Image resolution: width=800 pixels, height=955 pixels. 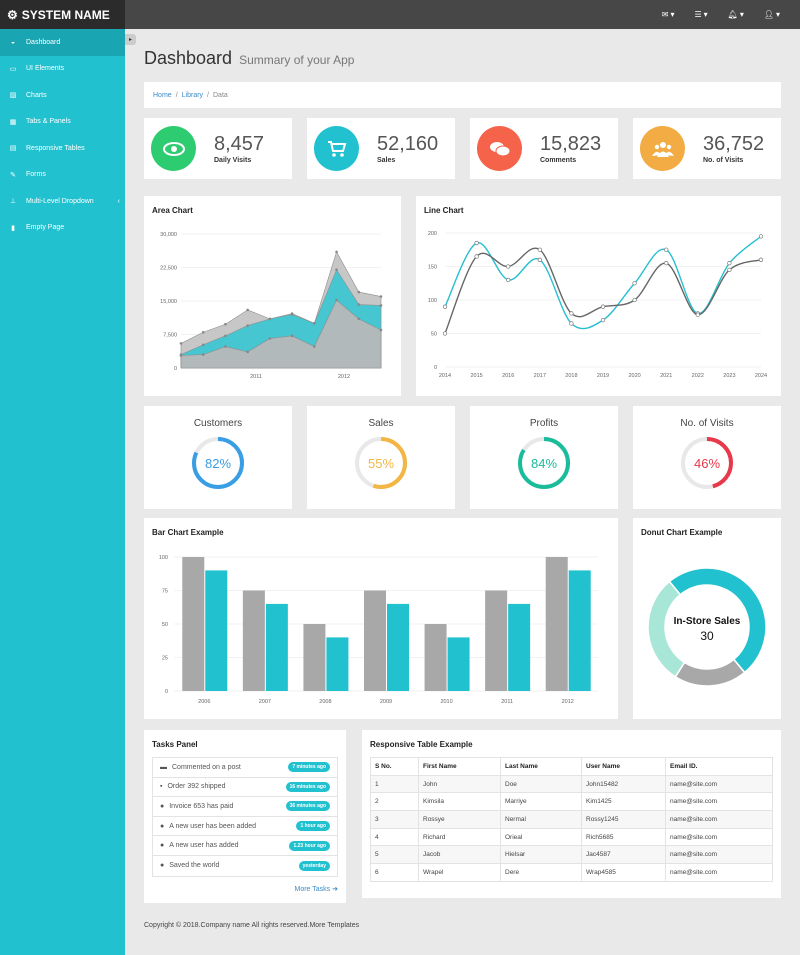 I want to click on line-series, so click(x=603, y=282).